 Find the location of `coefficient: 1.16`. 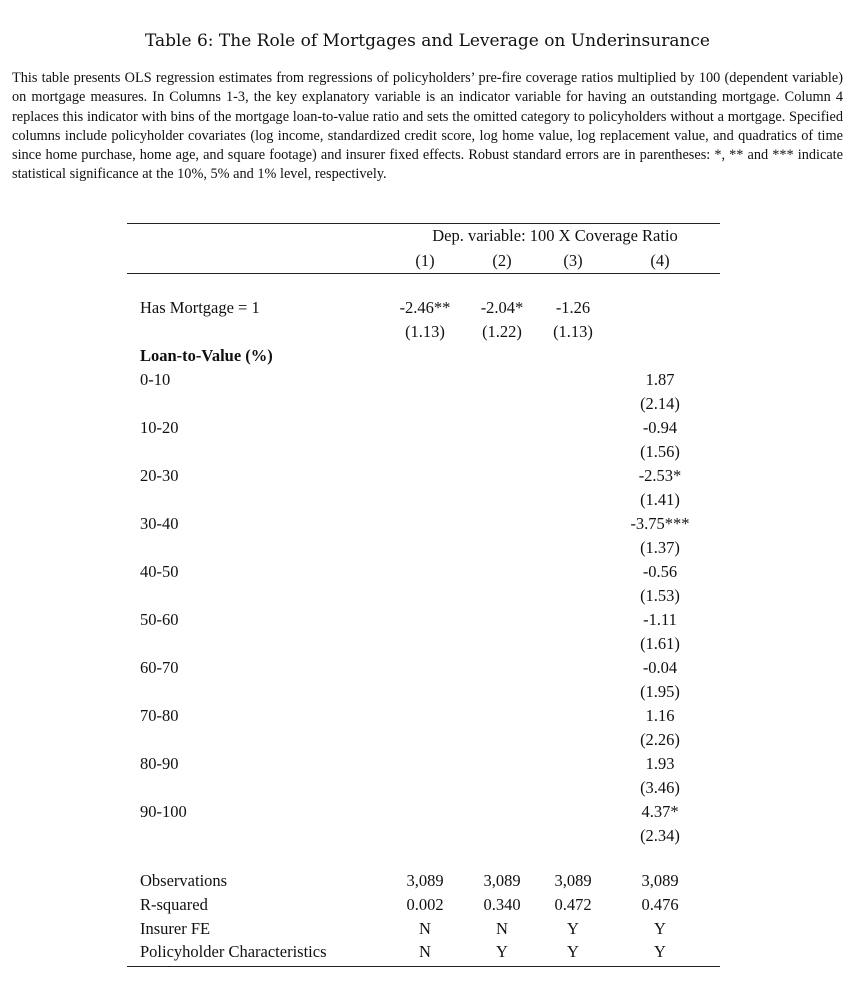

coefficient: 1.16 is located at coordinates (660, 715).